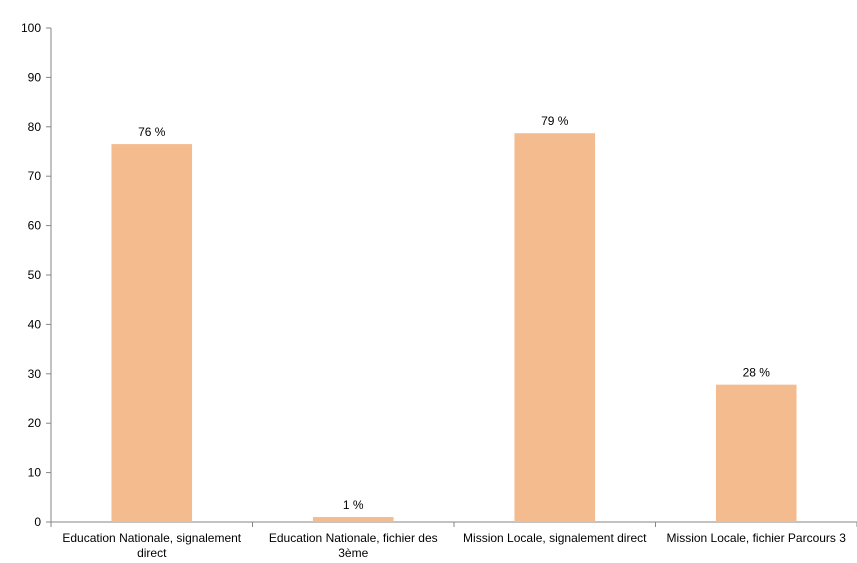 The image size is (857, 563). I want to click on y-tick-label: 30, so click(35, 374).